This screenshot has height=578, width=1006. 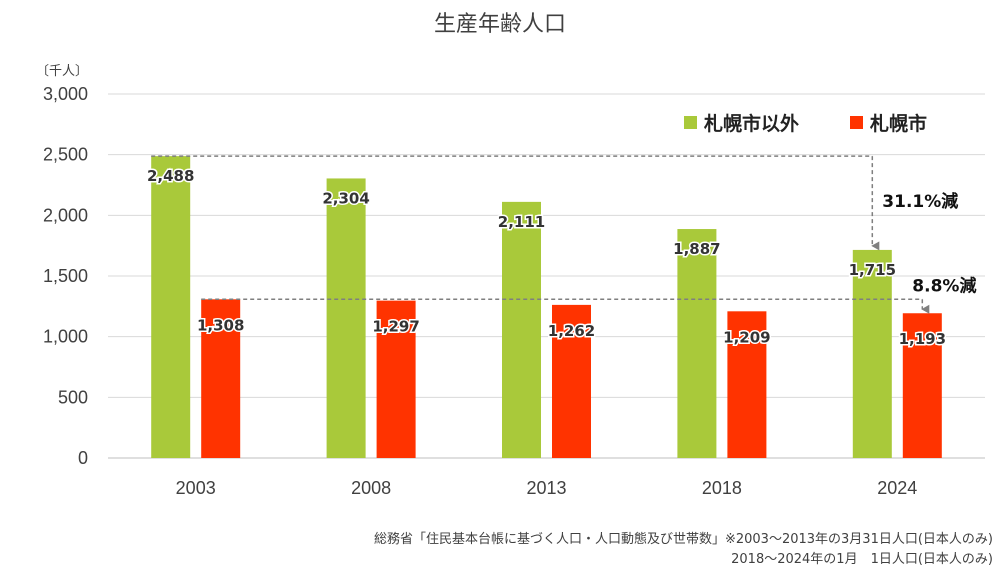 What do you see at coordinates (521, 222) in the screenshot?
I see `data-label: 2,111` at bounding box center [521, 222].